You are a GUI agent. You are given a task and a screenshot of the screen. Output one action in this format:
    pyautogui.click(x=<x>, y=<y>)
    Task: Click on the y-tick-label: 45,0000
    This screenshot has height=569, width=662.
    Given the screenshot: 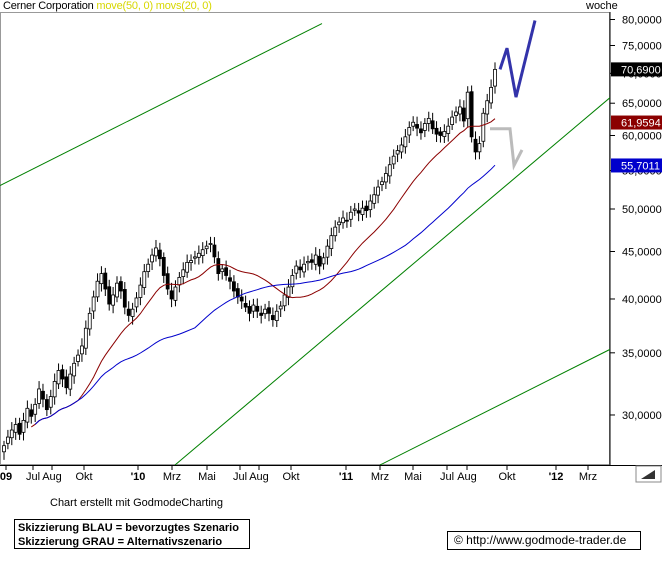 What is the action you would take?
    pyautogui.click(x=642, y=252)
    